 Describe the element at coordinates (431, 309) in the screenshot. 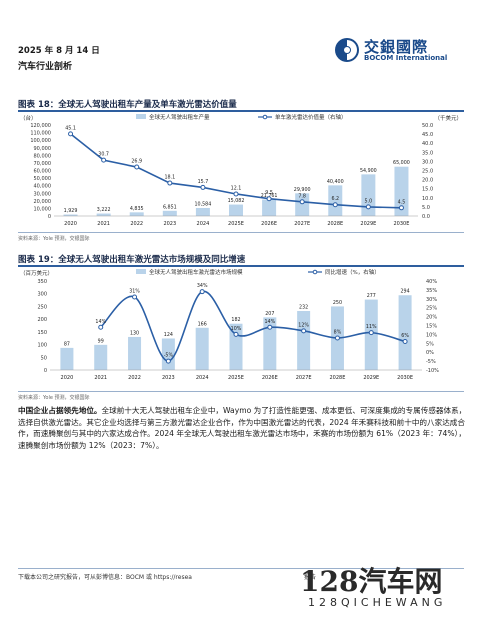

I see `y2-tick-label: 25%` at that location.